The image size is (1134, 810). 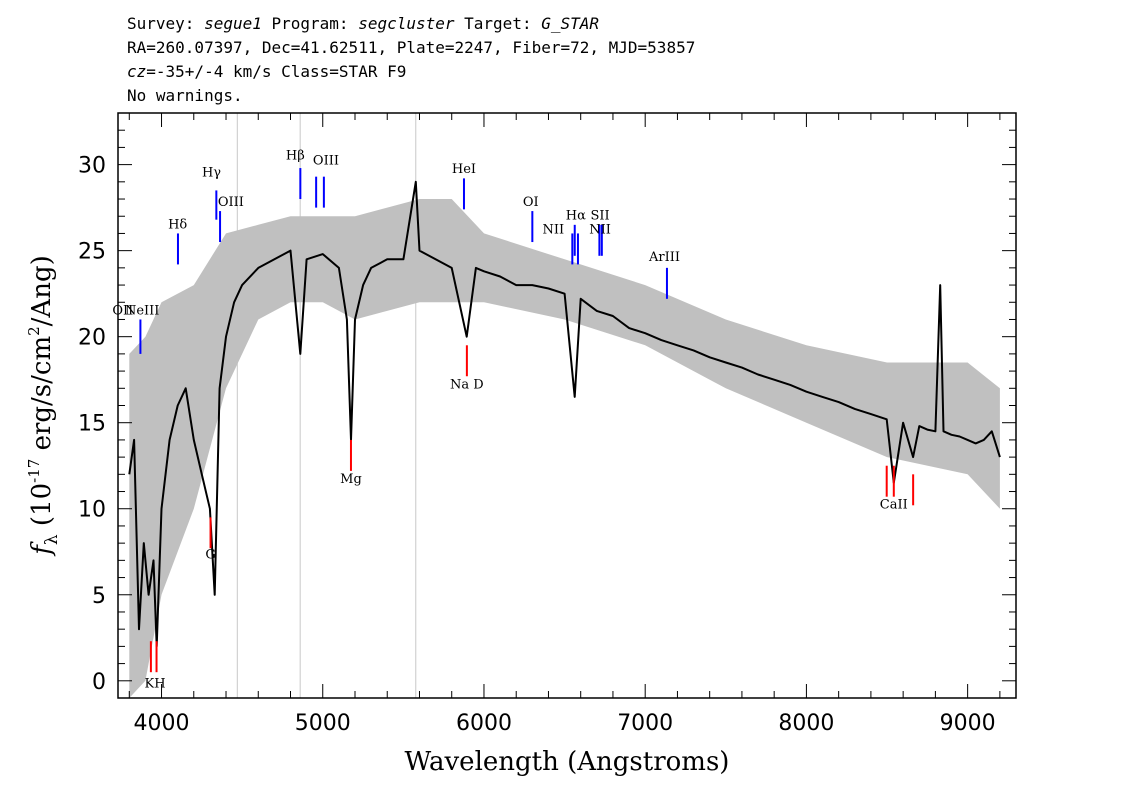 What do you see at coordinates (411, 72) in the screenshot?
I see `header-line-redshift: cz=-35+/-4 km/s Class=STAR F9` at bounding box center [411, 72].